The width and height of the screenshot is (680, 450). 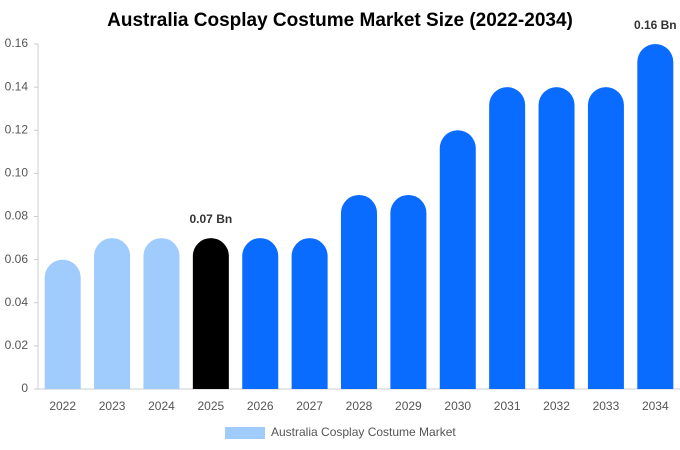 I want to click on y-tick-label: 0.14, so click(x=17, y=86).